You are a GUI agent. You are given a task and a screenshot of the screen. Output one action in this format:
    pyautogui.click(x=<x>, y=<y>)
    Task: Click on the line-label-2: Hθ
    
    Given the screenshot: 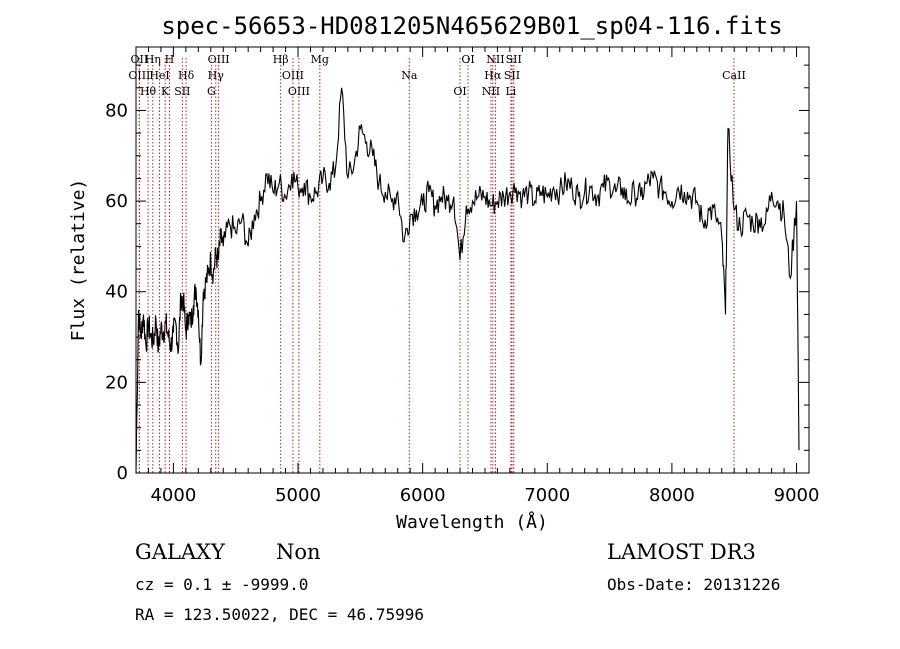 What is the action you would take?
    pyautogui.click(x=148, y=91)
    